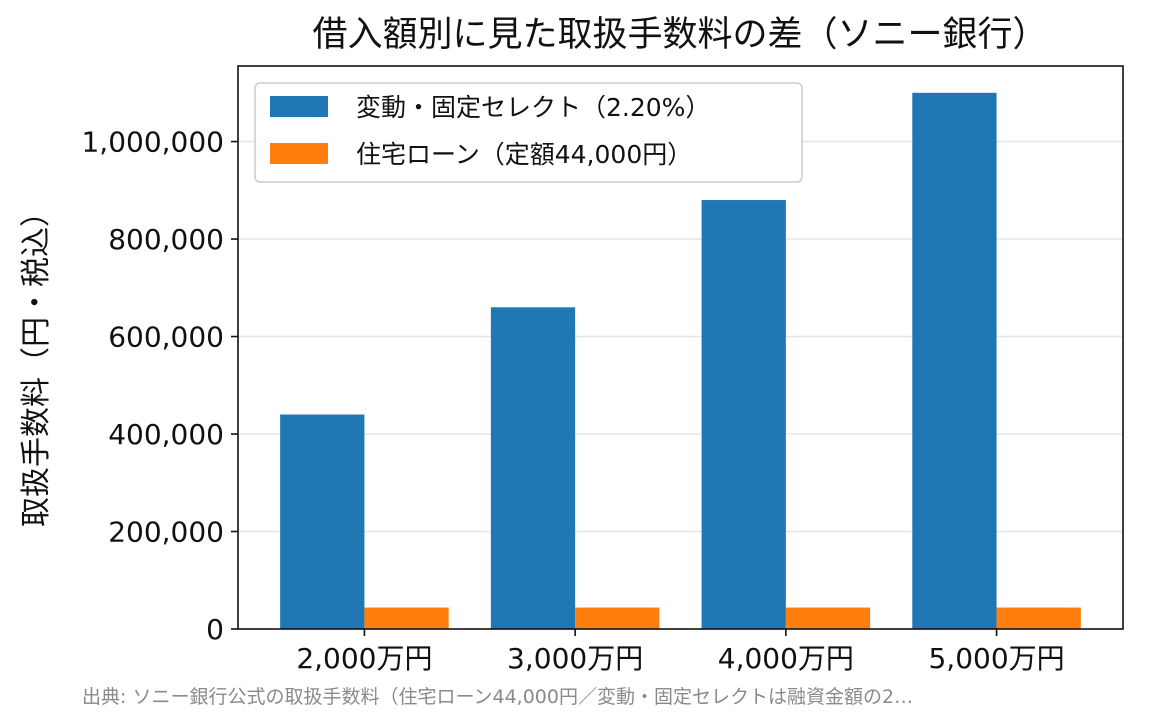 The image size is (1165, 725). I want to click on legend-label: 変動・固定セレクト（2.20%）, so click(533, 107).